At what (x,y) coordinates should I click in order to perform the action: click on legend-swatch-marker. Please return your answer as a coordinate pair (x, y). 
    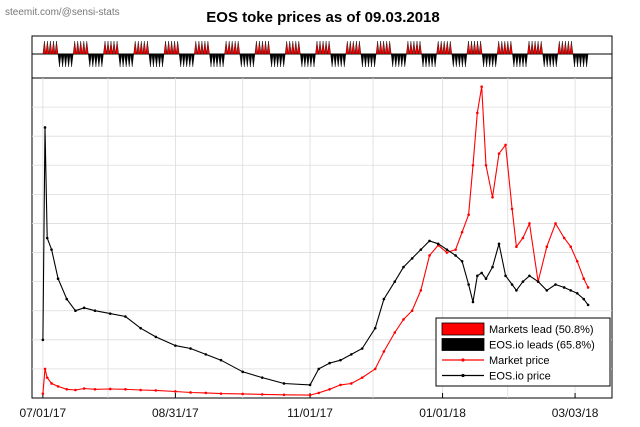
    Looking at the image, I should click on (463, 375).